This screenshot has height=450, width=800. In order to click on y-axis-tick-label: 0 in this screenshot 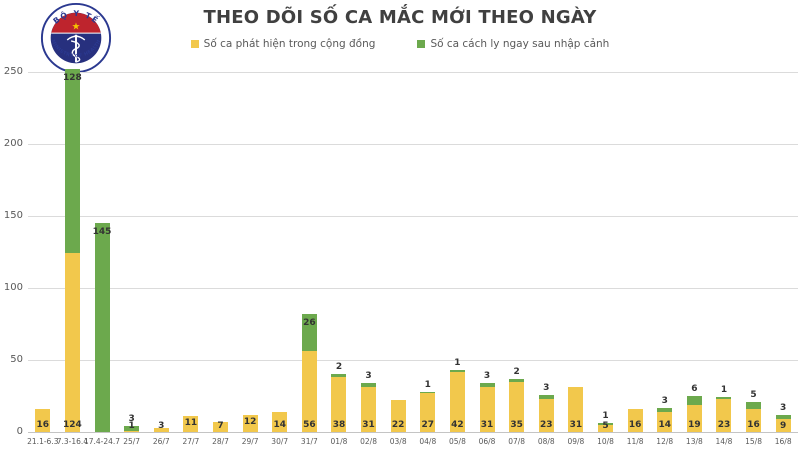, I will do `click(19, 431)`.